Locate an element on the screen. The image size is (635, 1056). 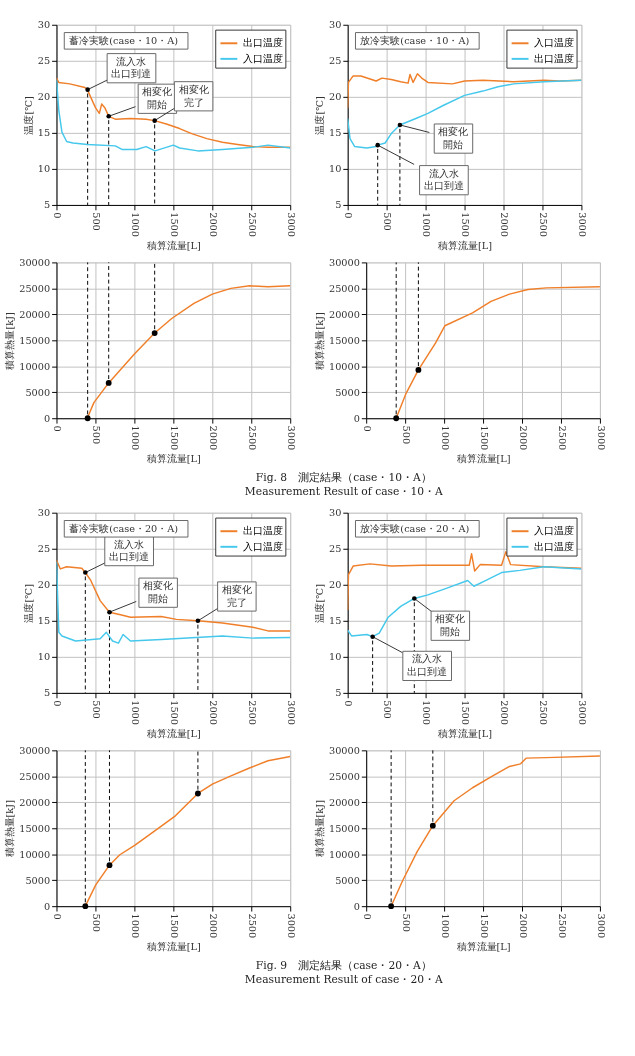
y-tick-label: 15 is located at coordinates (335, 621).